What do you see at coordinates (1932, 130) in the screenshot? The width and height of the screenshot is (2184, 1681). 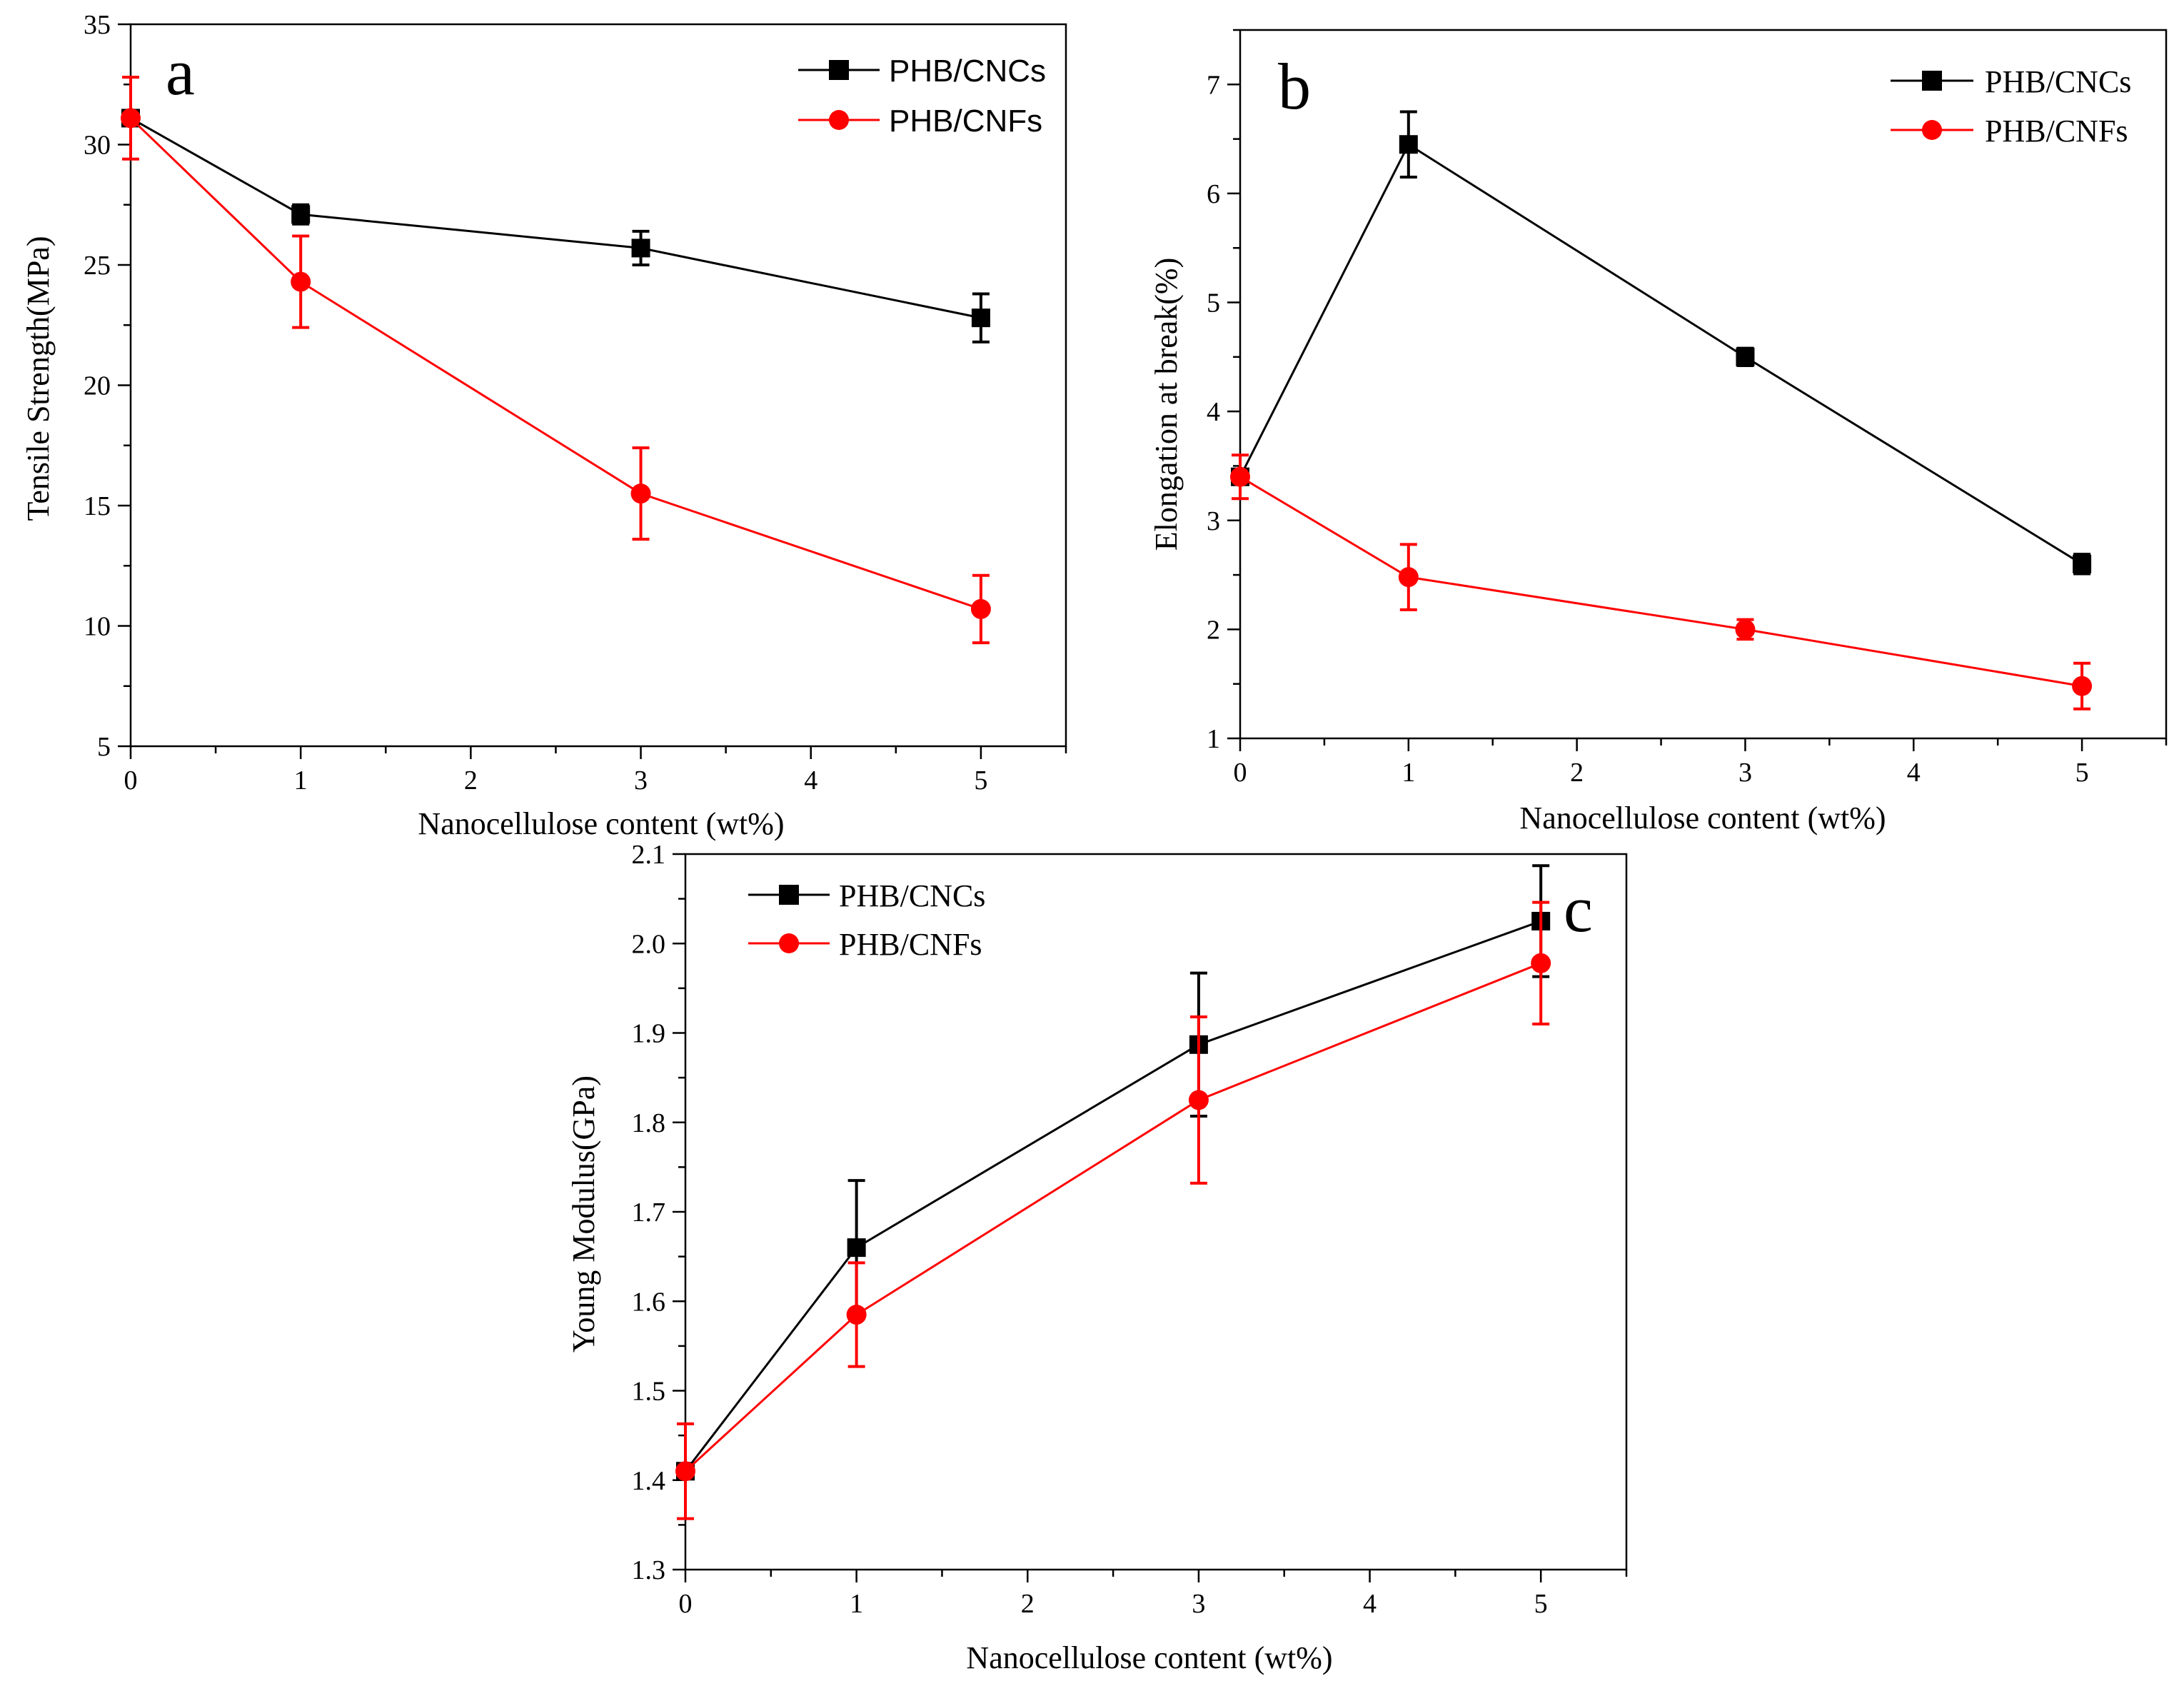 I see `panel-b-legend-cnfs-marker` at bounding box center [1932, 130].